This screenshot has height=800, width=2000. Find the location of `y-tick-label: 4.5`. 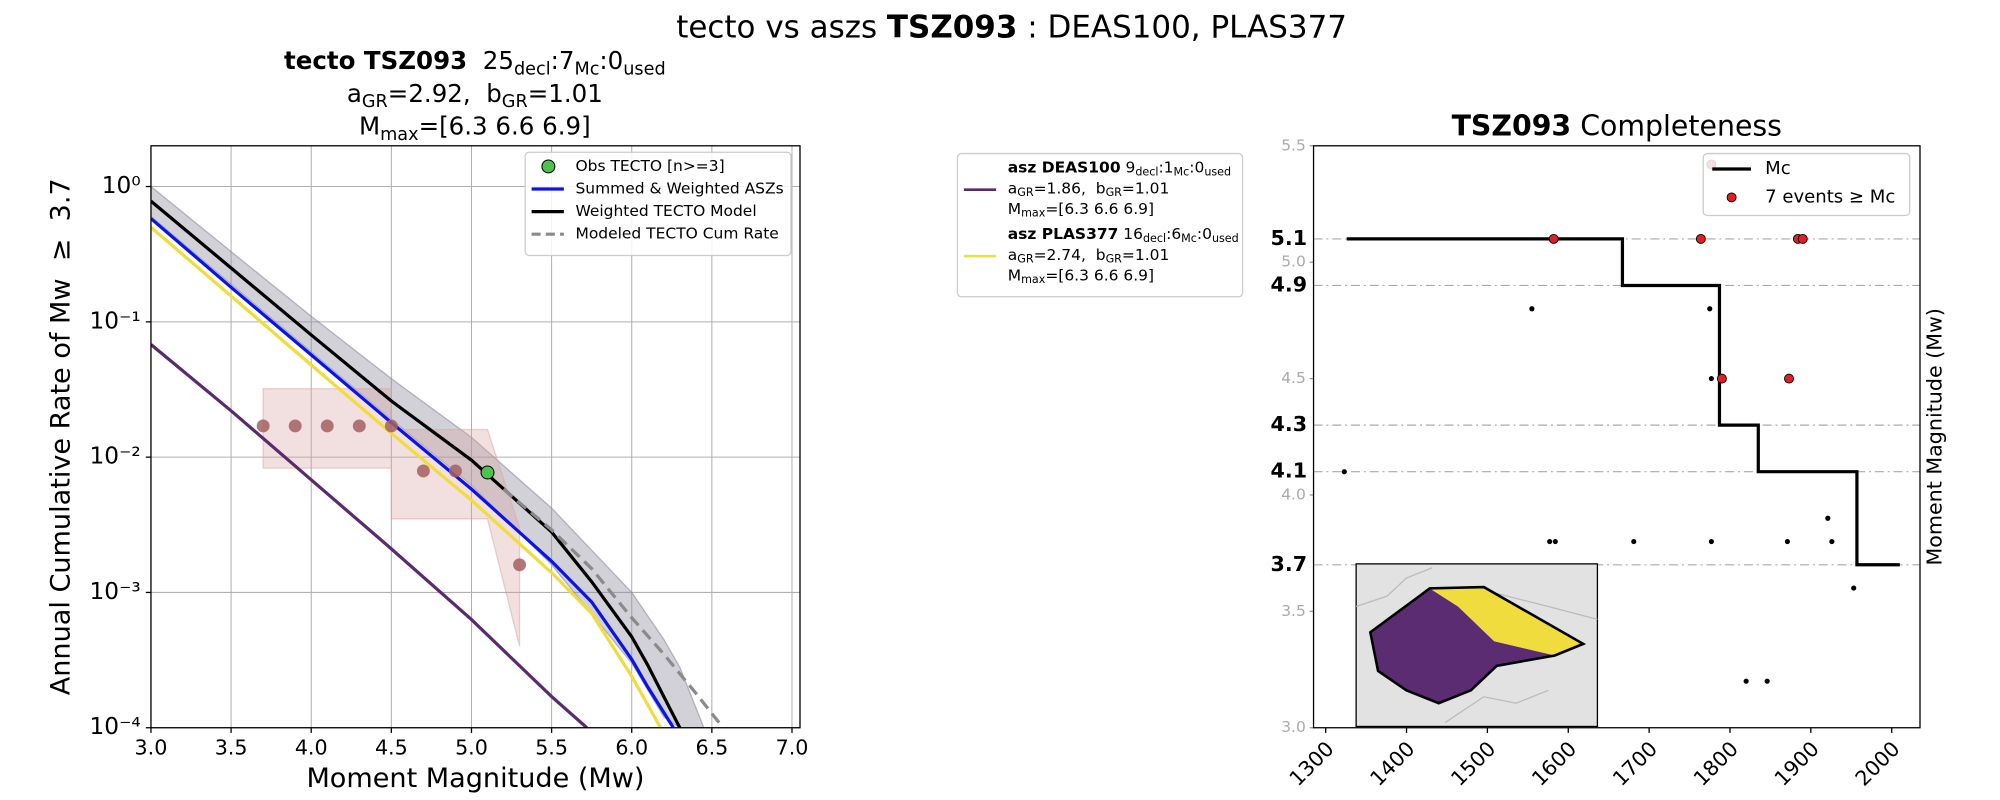

y-tick-label: 4.5 is located at coordinates (1293, 378).